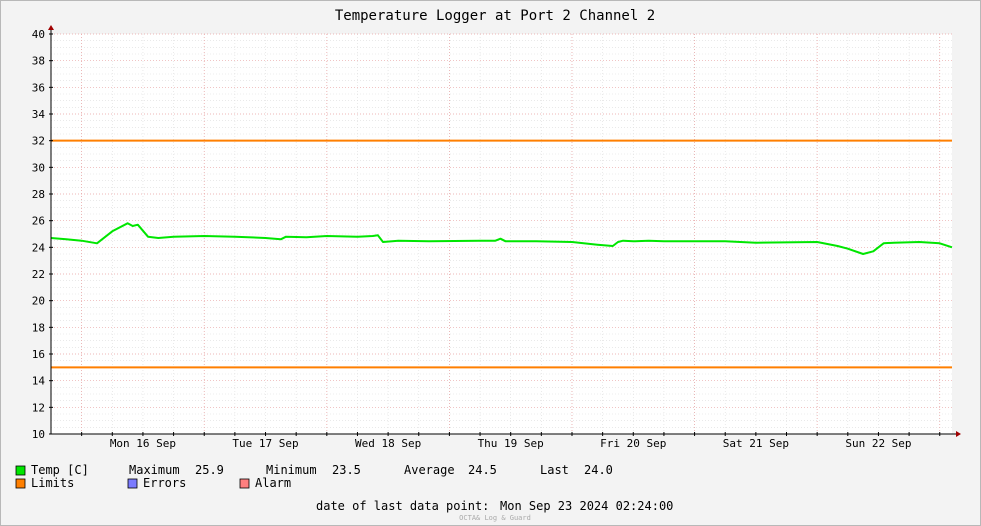 This screenshot has height=526, width=981. What do you see at coordinates (38, 87) in the screenshot?
I see `y-tick-label: 36` at bounding box center [38, 87].